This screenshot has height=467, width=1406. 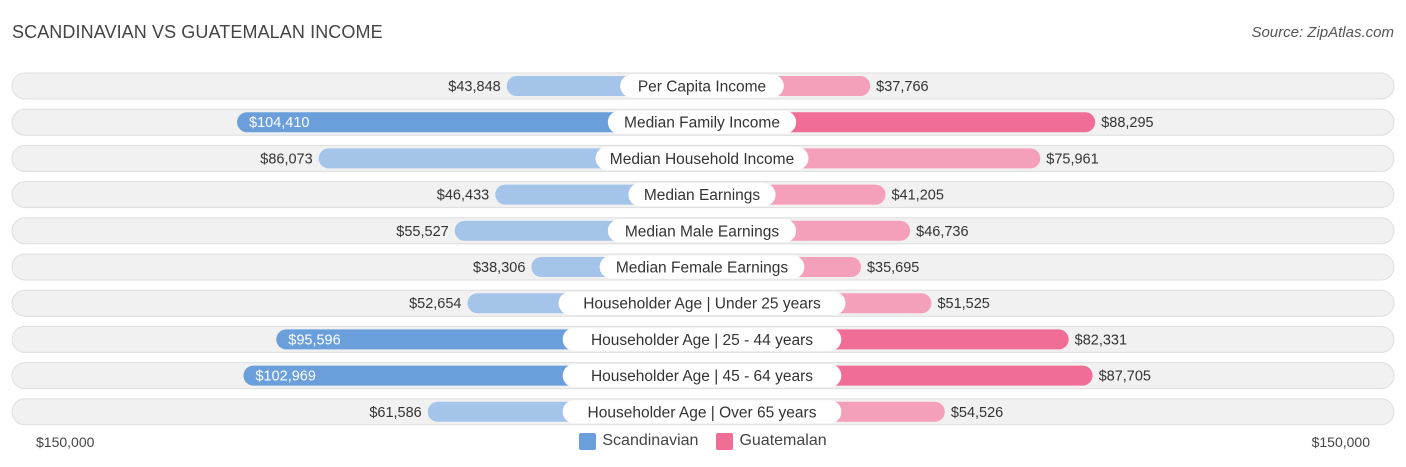 What do you see at coordinates (588, 441) in the screenshot?
I see `legend-swatch-scandinavian` at bounding box center [588, 441].